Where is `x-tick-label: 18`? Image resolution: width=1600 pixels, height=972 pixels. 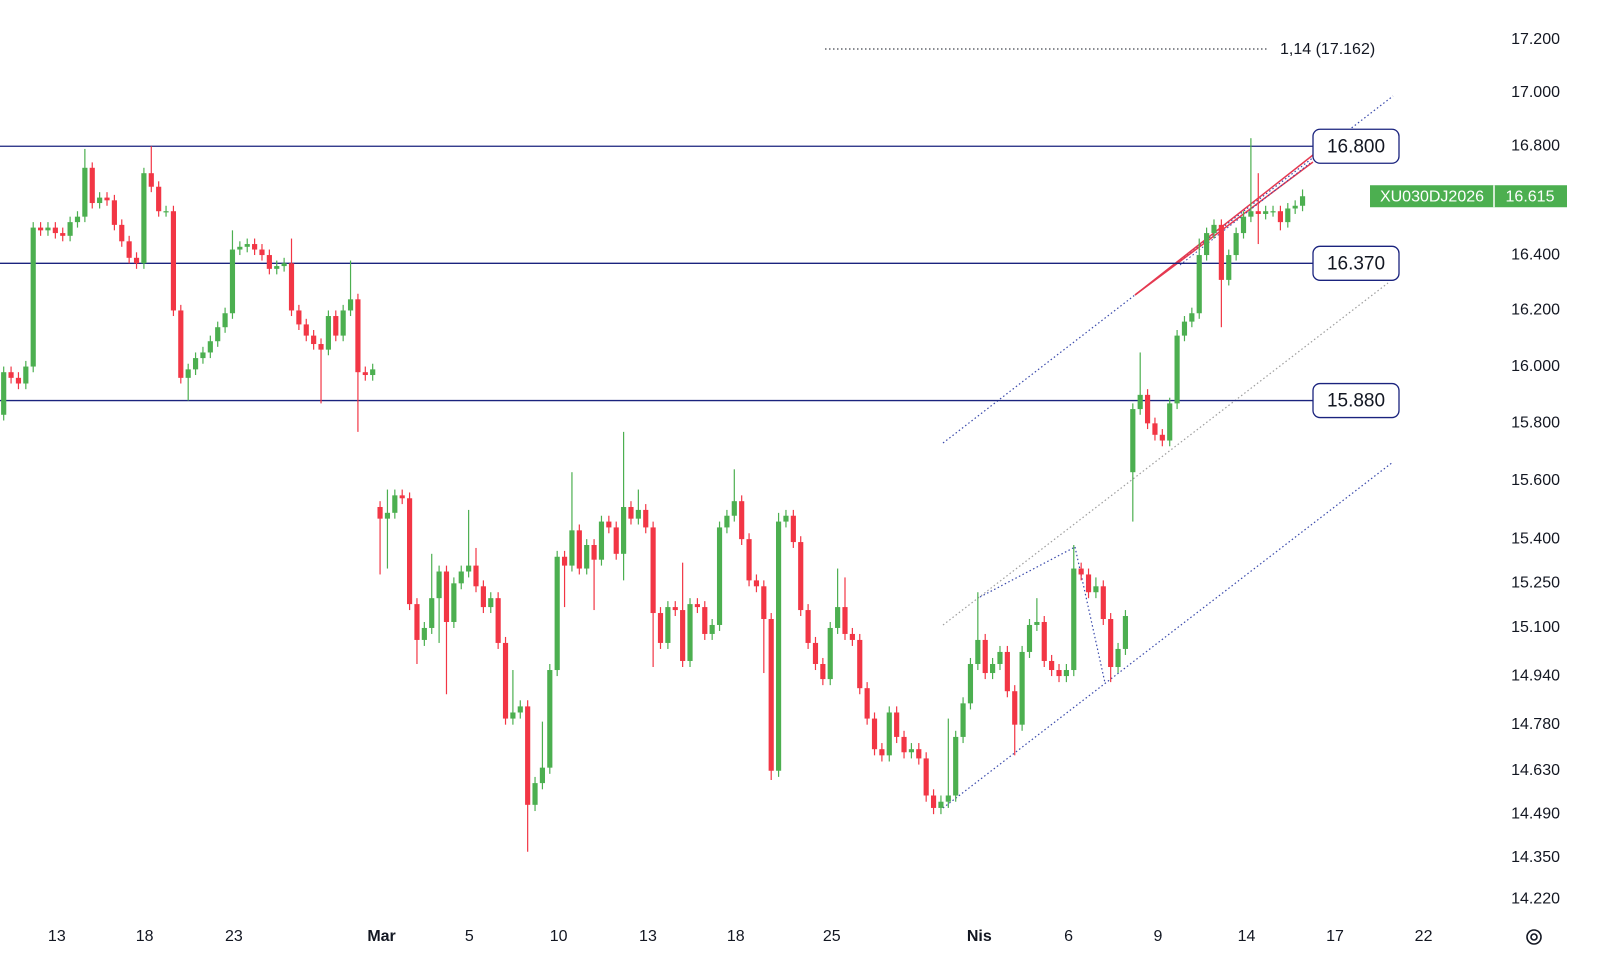 x-tick-label: 18 is located at coordinates (736, 936).